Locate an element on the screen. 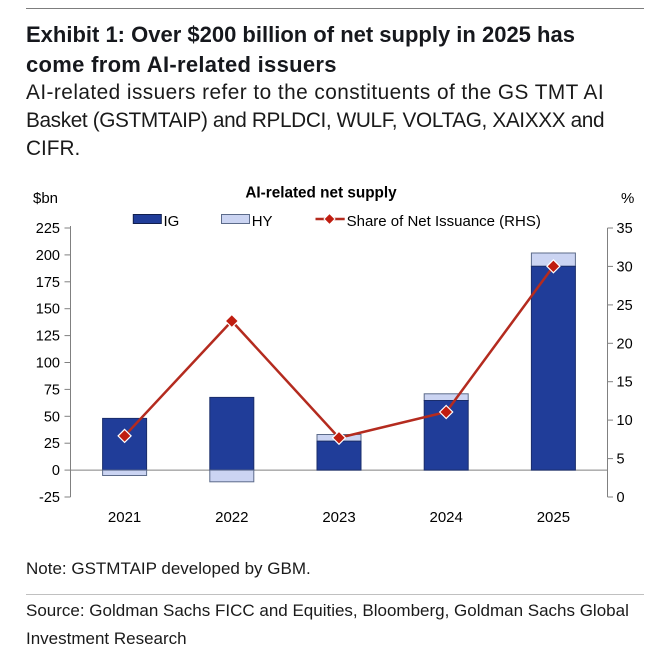  svg-text: 150 is located at coordinates (48, 310).